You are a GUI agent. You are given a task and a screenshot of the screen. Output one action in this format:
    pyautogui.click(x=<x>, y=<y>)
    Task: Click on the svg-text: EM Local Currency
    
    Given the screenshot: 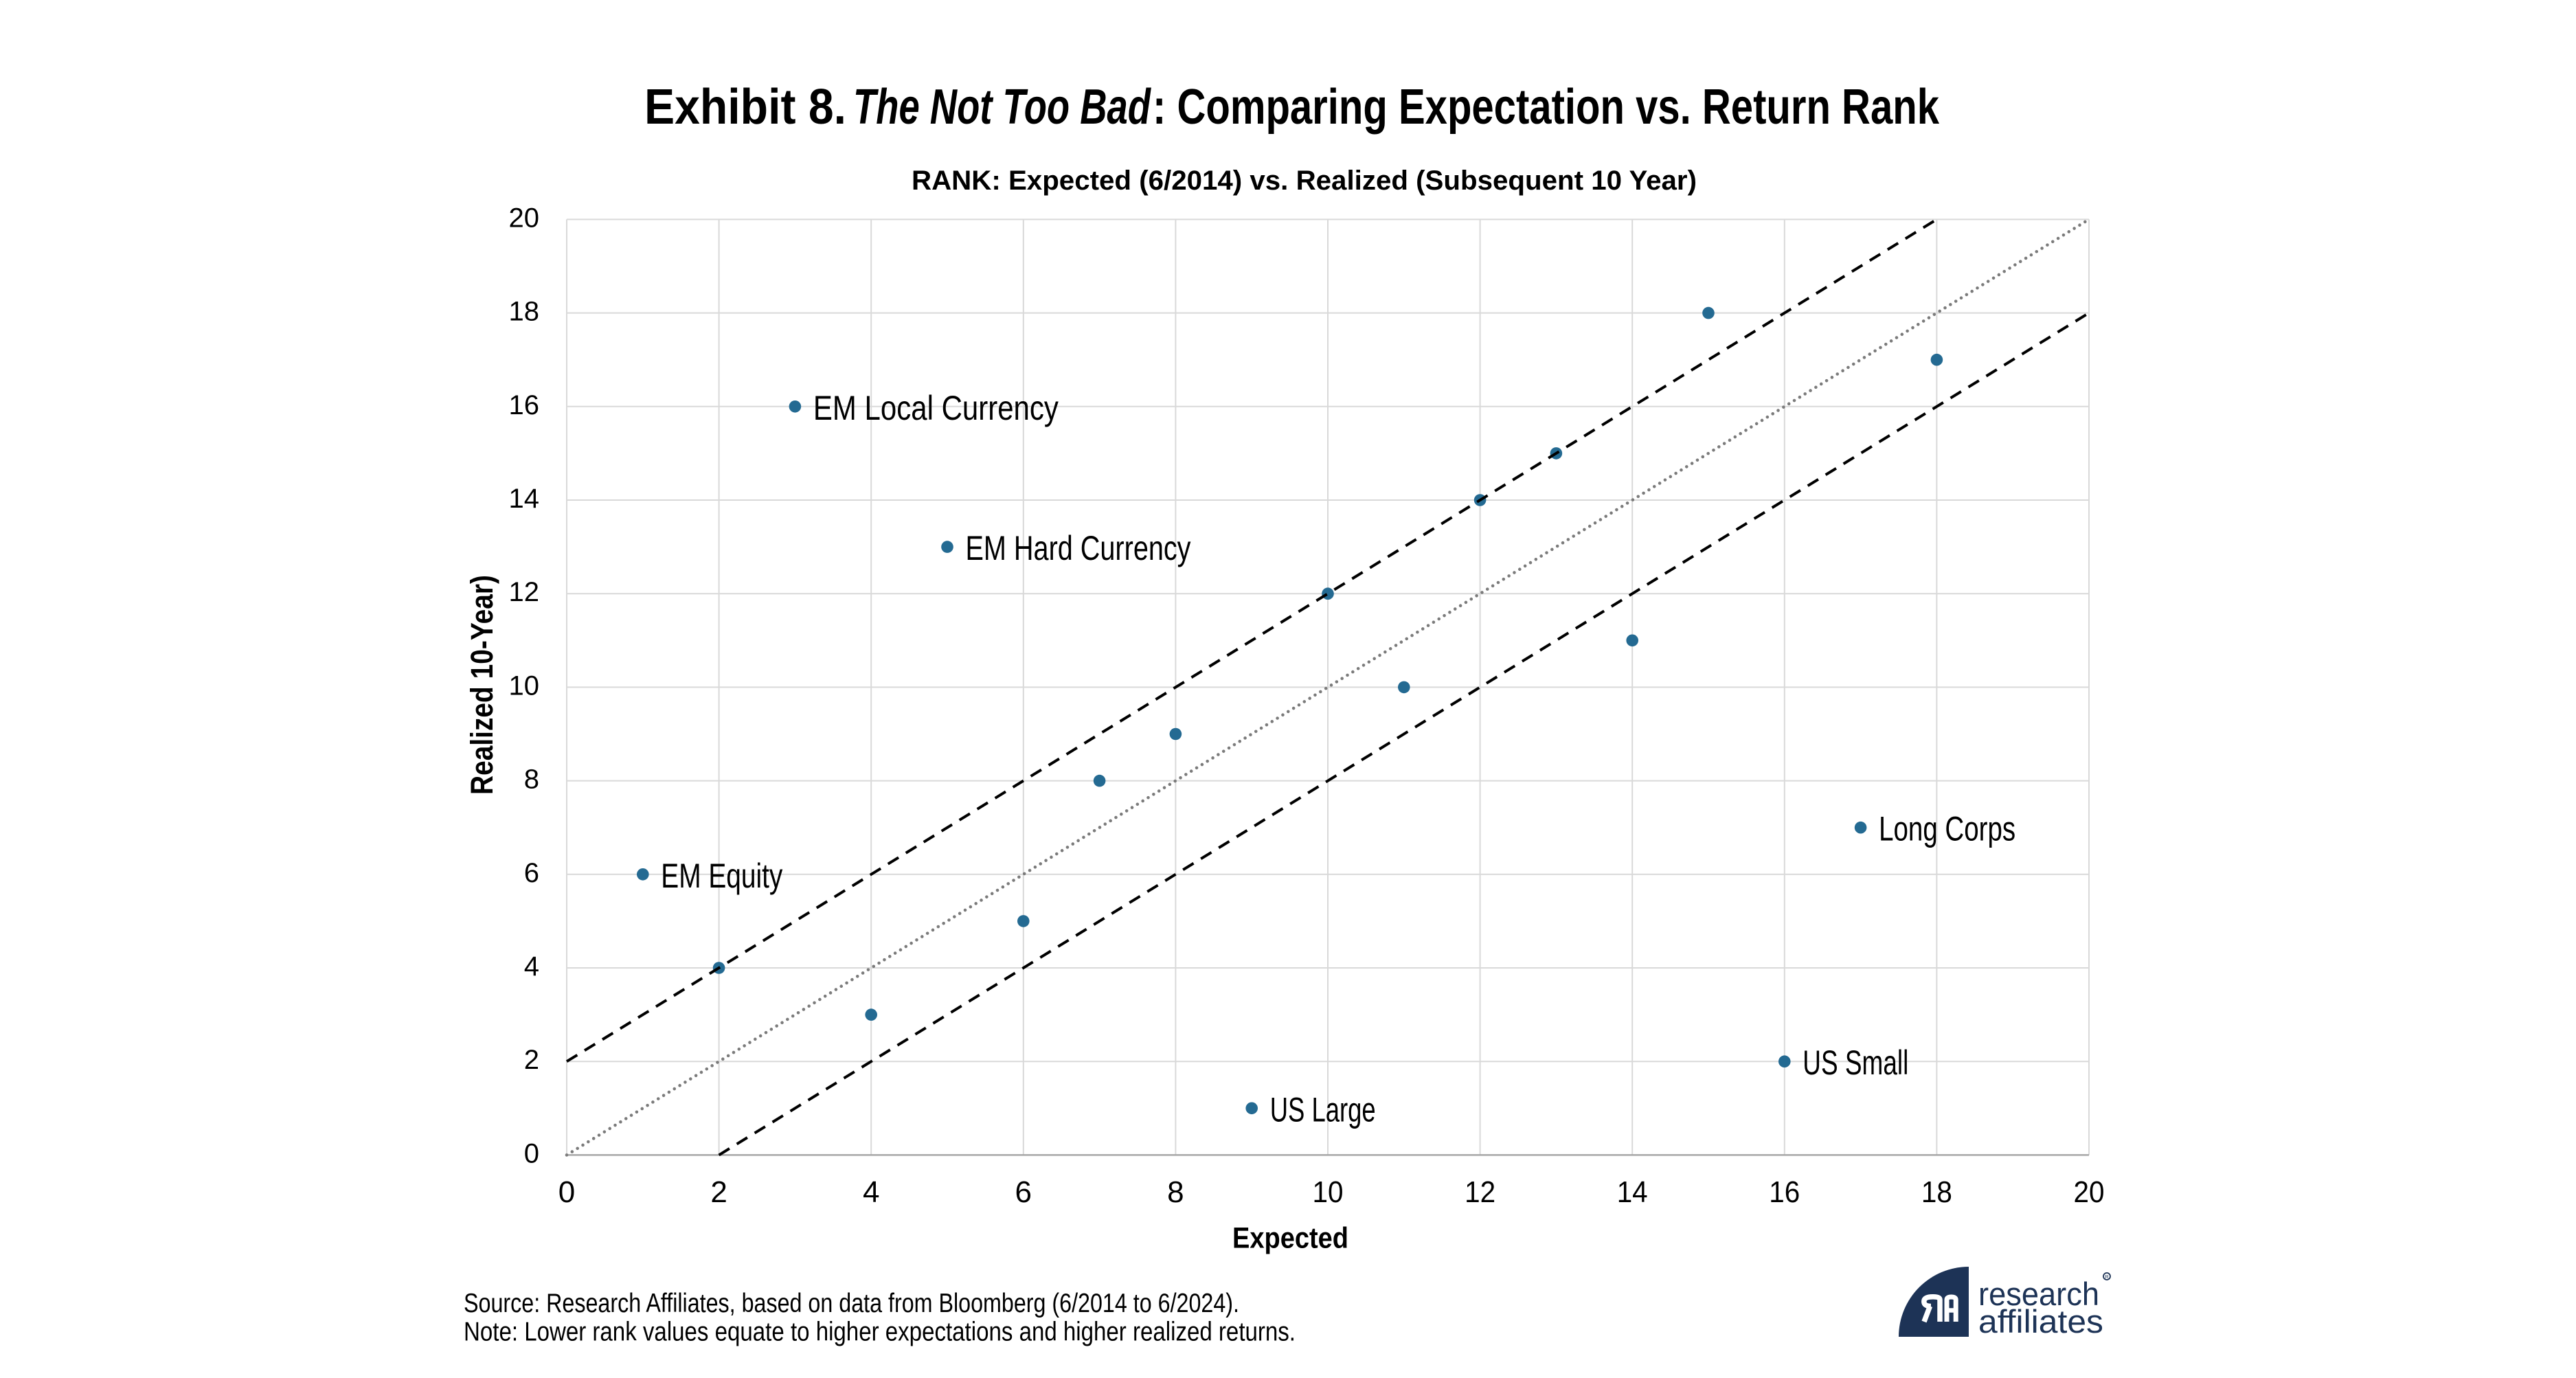 What is the action you would take?
    pyautogui.click(x=936, y=408)
    